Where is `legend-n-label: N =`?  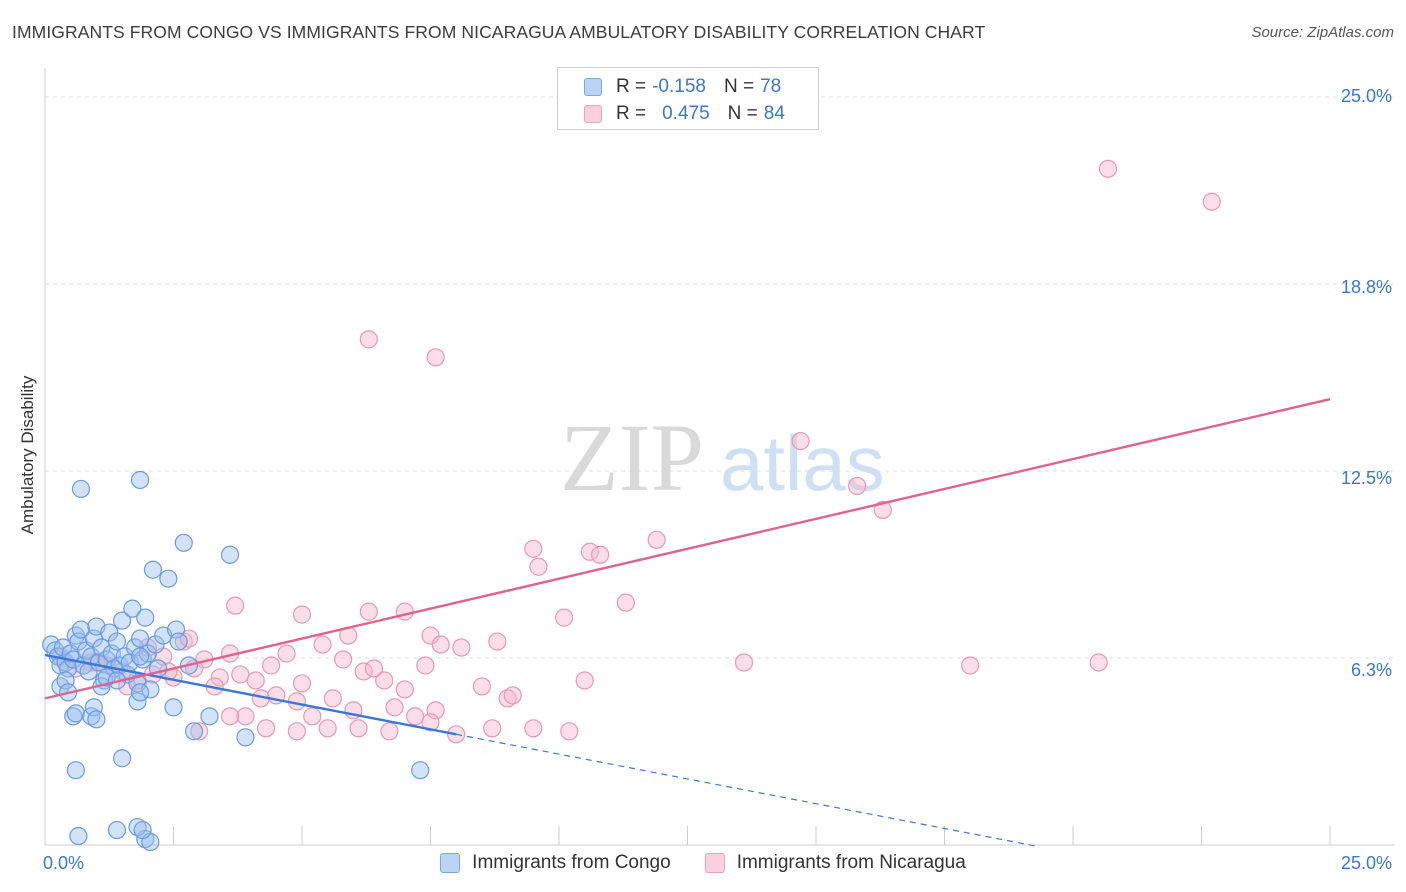
legend-n-label: N = is located at coordinates (742, 113).